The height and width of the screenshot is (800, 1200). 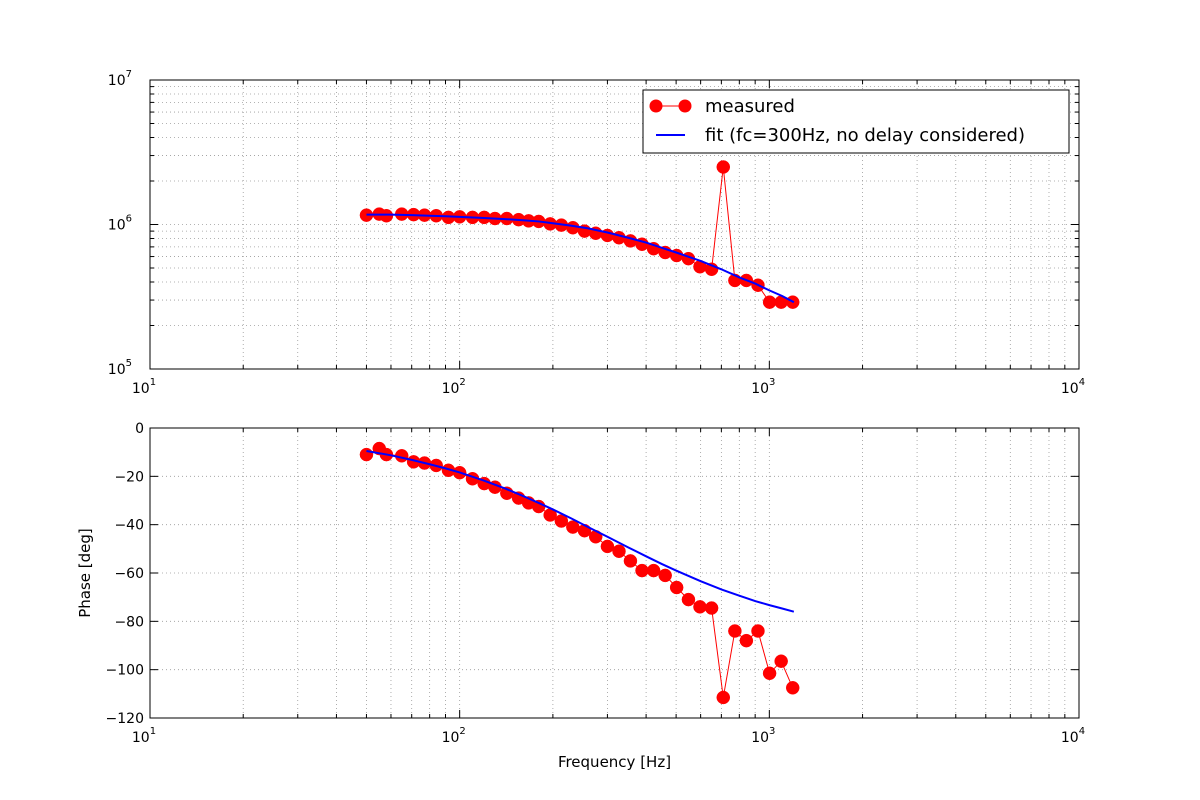 I want to click on magnitude-data, so click(x=579, y=234).